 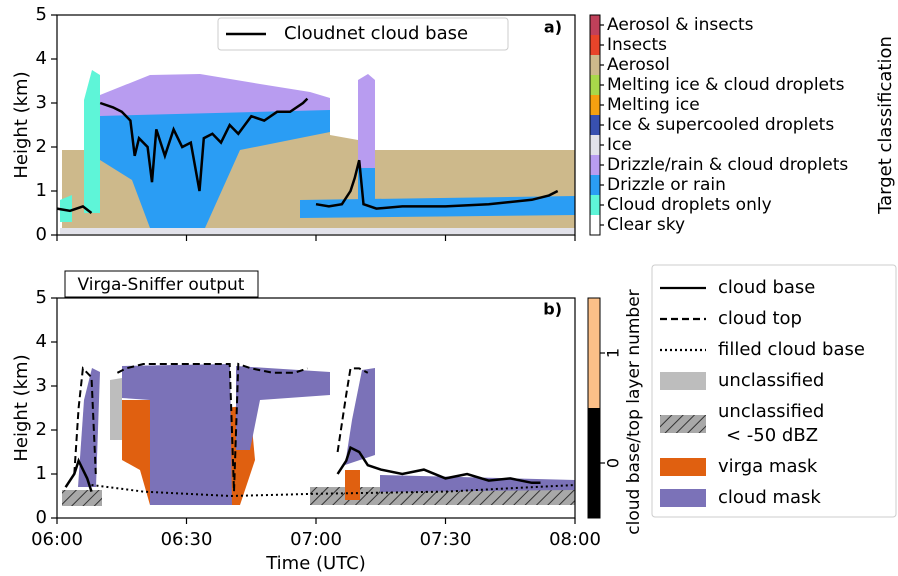 What do you see at coordinates (720, 125) in the screenshot?
I see `colorbar-label: Ice & supercooled droplets` at bounding box center [720, 125].